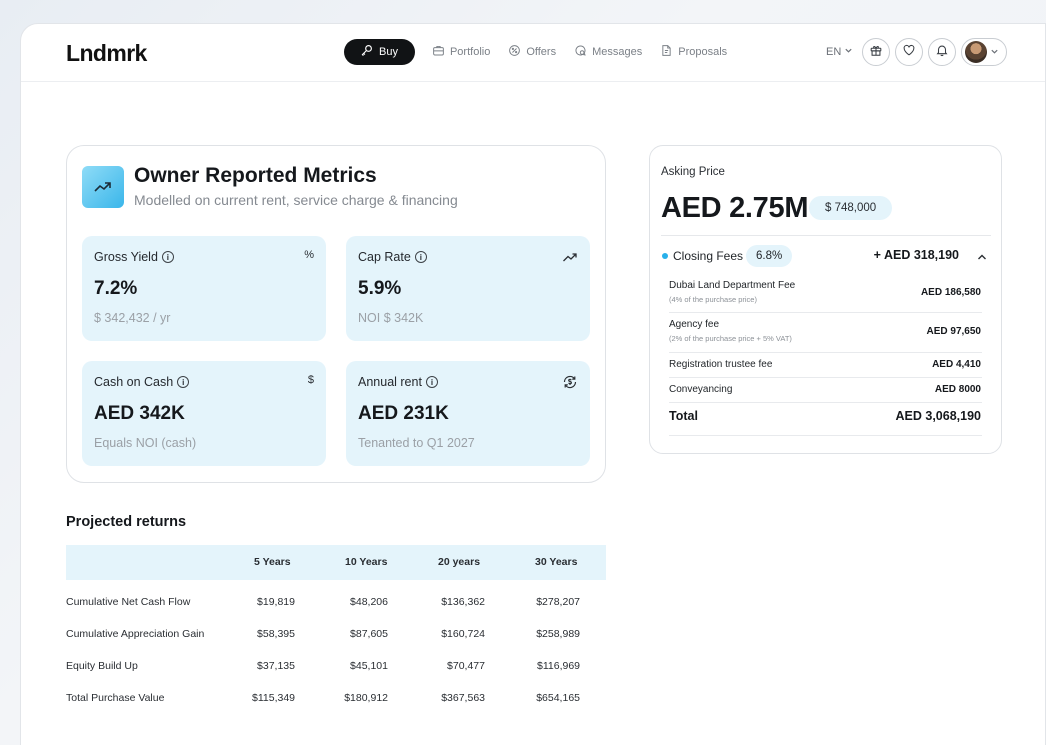  What do you see at coordinates (132, 318) in the screenshot?
I see `gross-yield-sub: $ 342,432 / yr` at bounding box center [132, 318].